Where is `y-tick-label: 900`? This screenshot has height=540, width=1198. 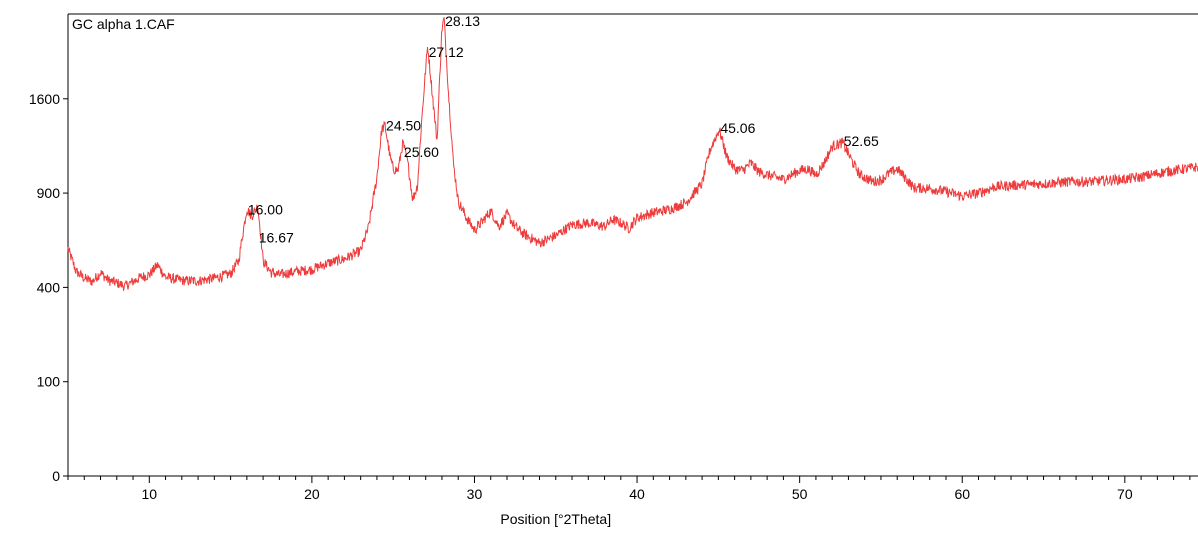 y-tick-label: 900 is located at coordinates (49, 193).